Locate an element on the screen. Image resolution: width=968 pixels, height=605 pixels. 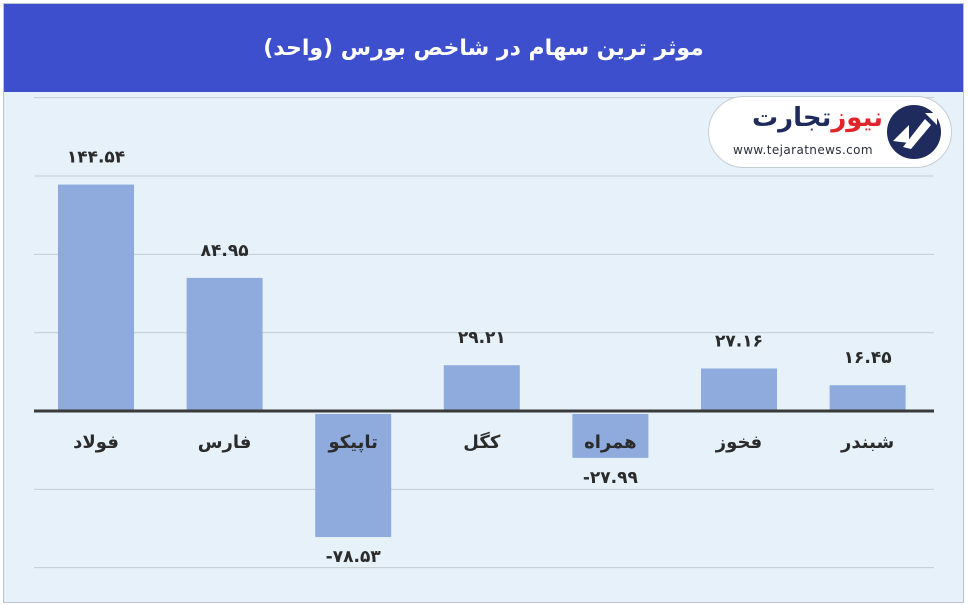
globe-arrow-icon is located at coordinates (914, 132).